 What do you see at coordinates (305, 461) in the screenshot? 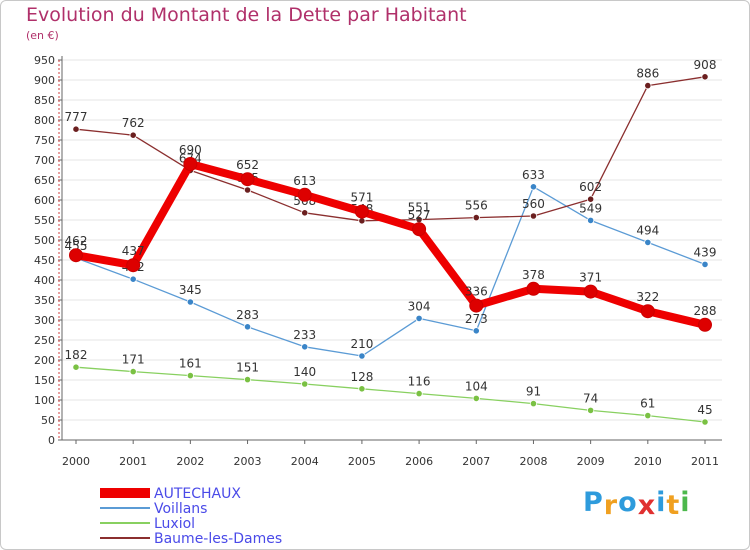
I see `x-tick-label: 2004` at bounding box center [305, 461].